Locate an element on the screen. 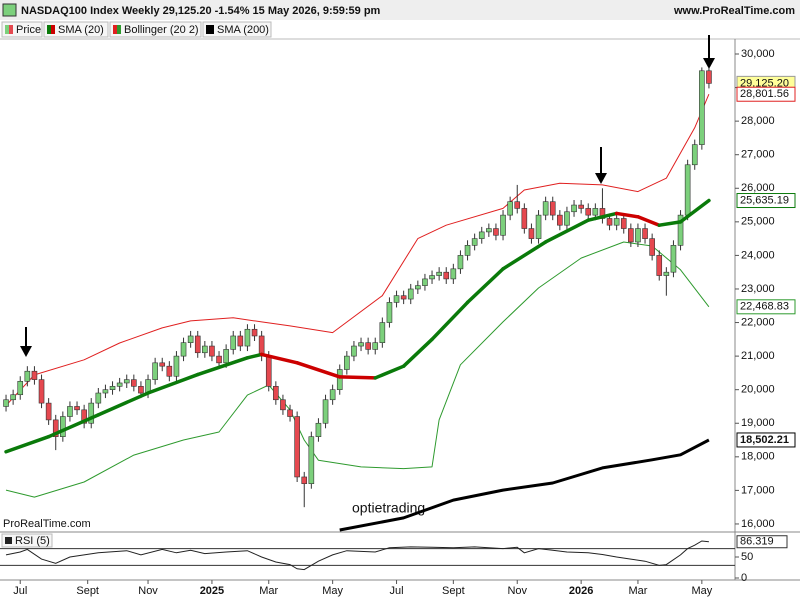 The image size is (800, 600). rsi-legend-box is located at coordinates (27, 540).